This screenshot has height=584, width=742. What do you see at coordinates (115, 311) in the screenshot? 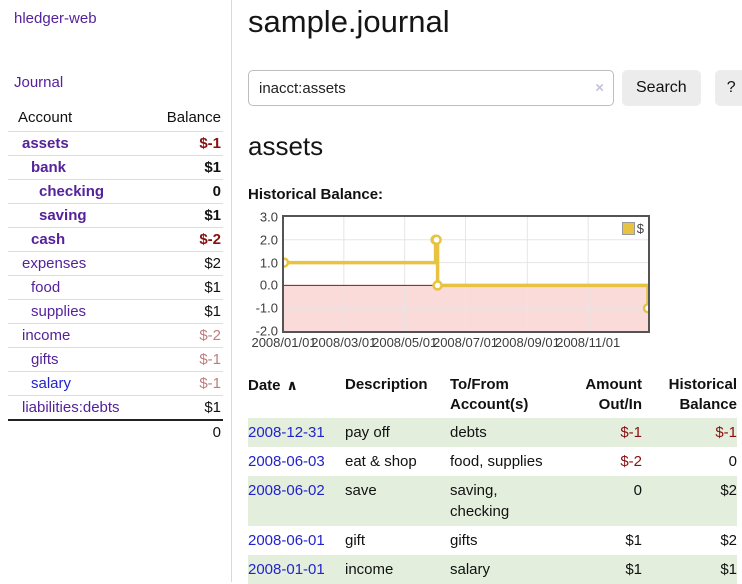
I see `account-row: supplies $1` at bounding box center [115, 311].